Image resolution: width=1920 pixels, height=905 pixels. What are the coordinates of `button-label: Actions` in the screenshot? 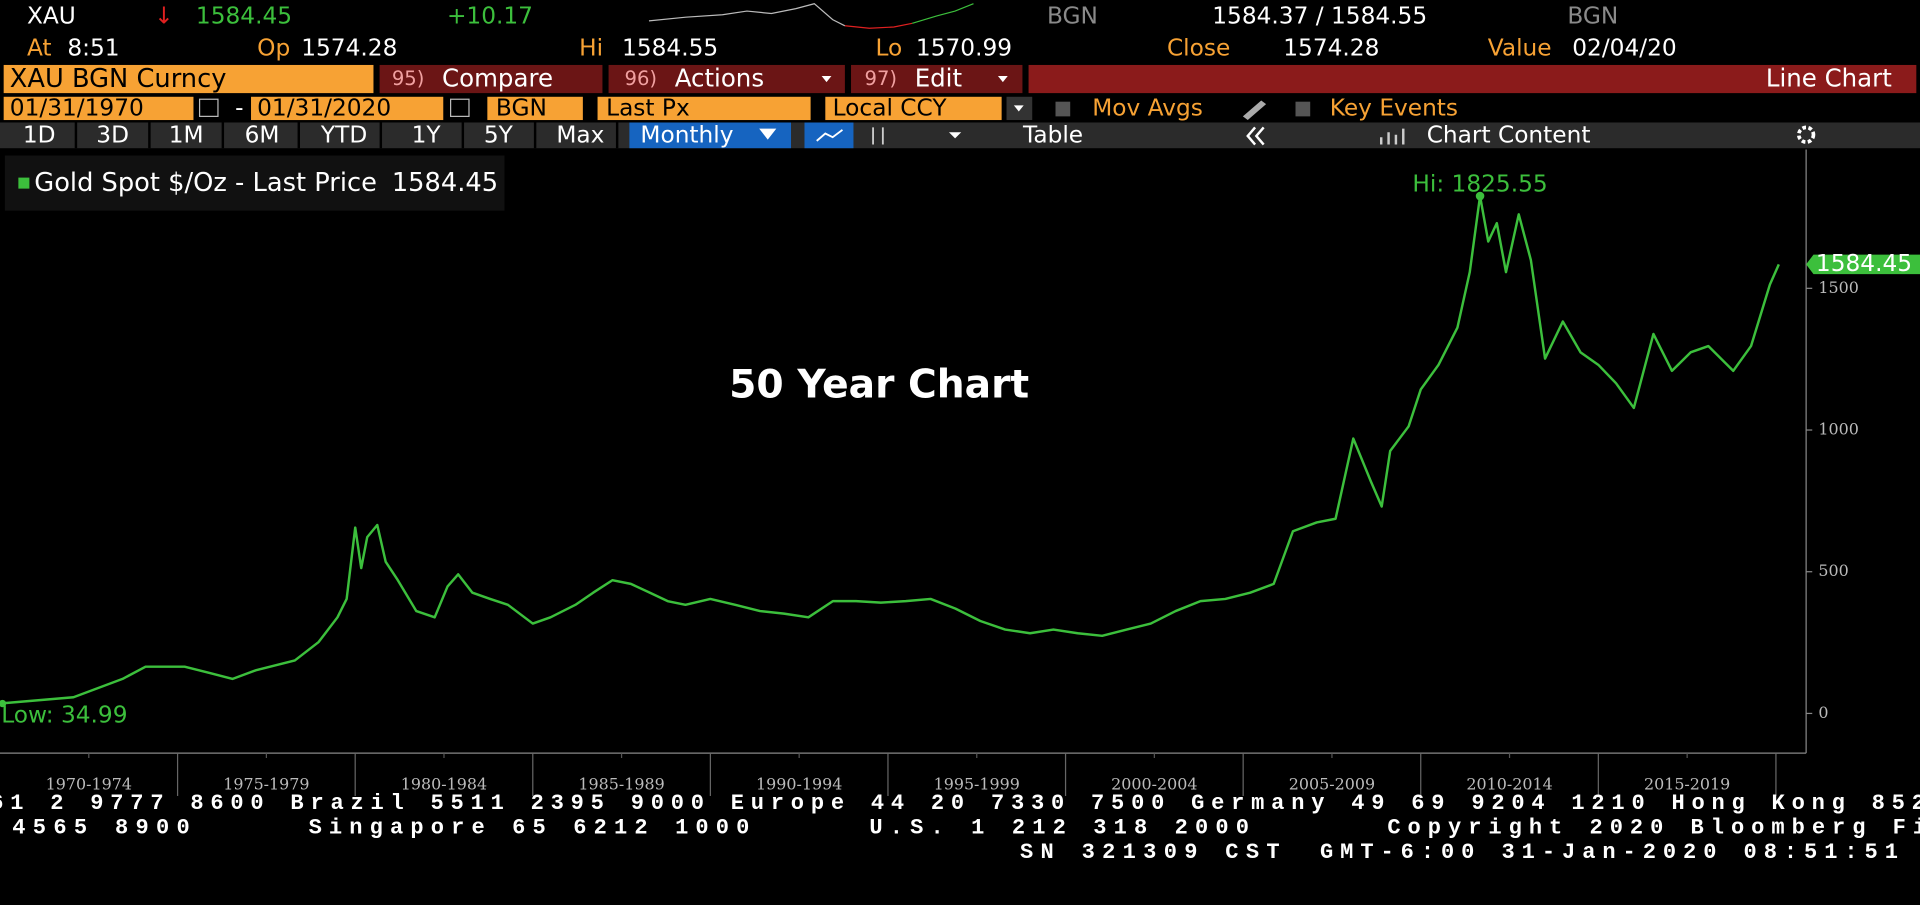 It's located at (719, 78).